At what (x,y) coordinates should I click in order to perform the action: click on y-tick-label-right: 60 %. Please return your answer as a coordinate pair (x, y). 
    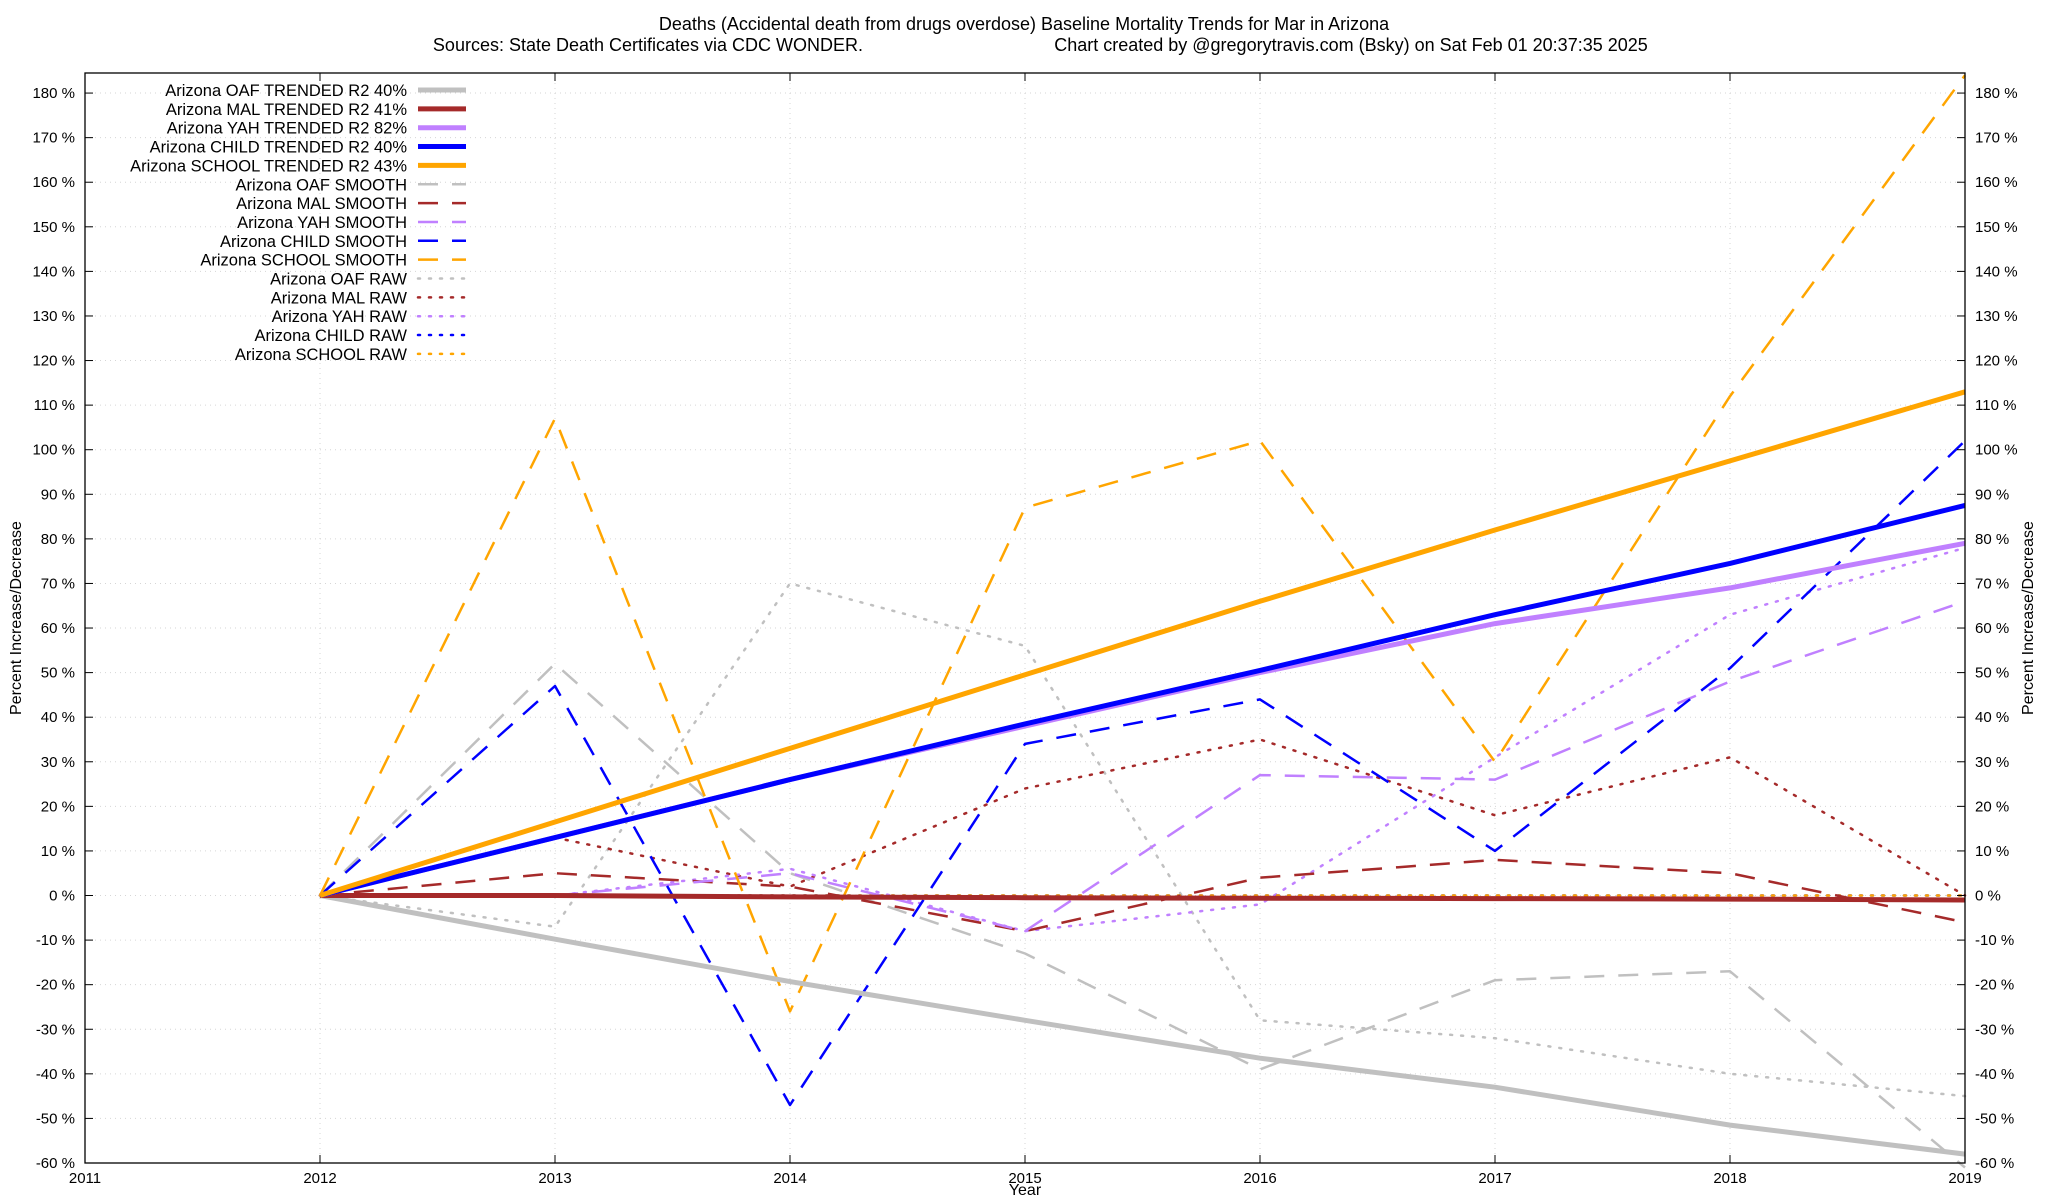
    Looking at the image, I should click on (1992, 628).